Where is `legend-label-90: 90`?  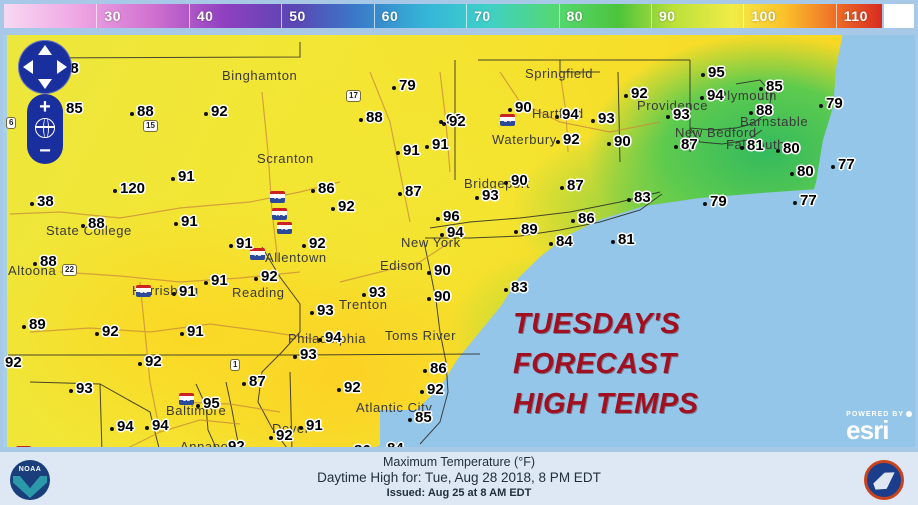 legend-label-90: 90 is located at coordinates (667, 16).